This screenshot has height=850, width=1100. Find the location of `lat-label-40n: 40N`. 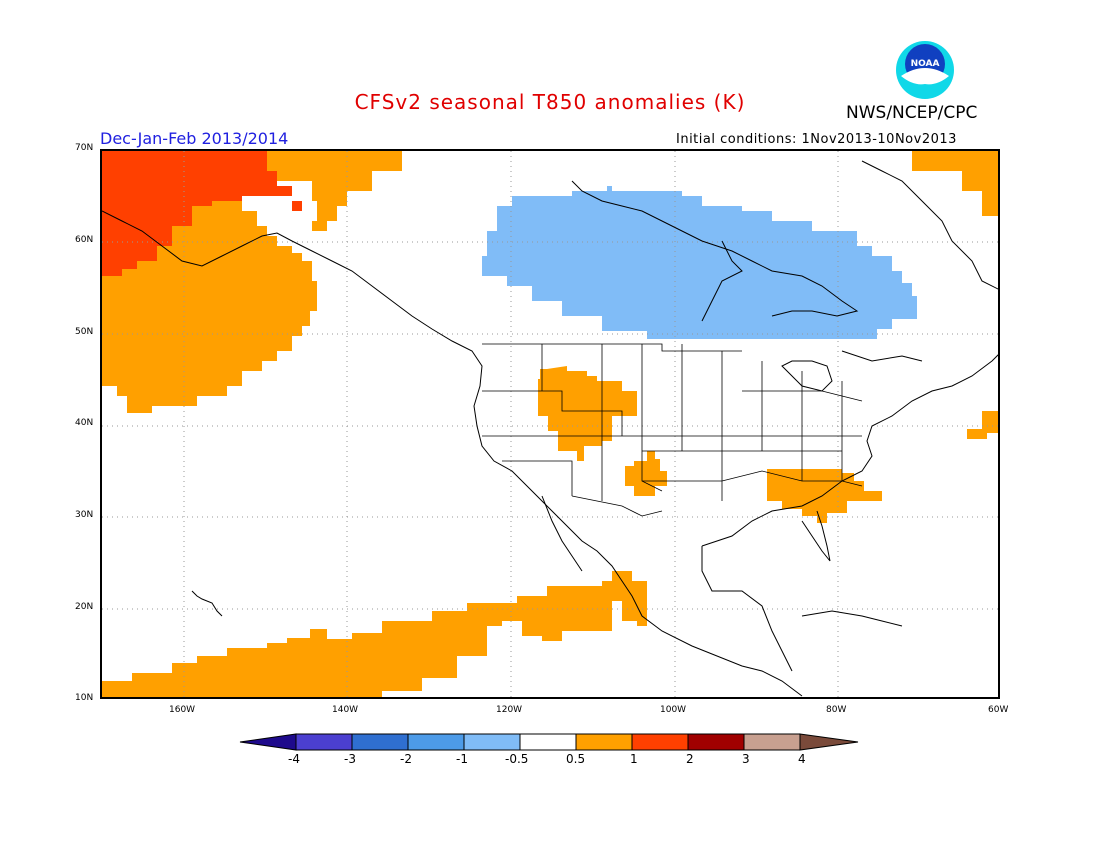

lat-label-40n: 40N is located at coordinates (84, 423).